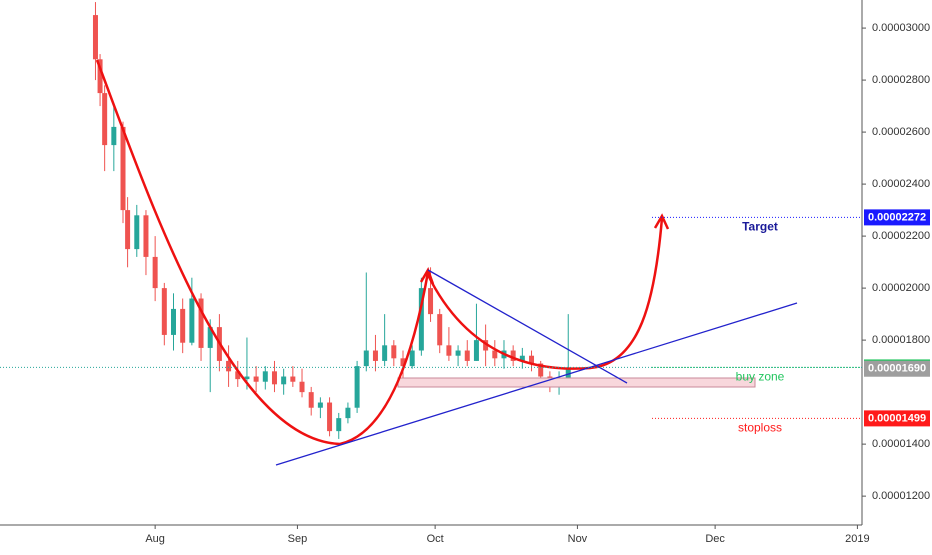 Image resolution: width=932 pixels, height=555 pixels. I want to click on y-tick-label: 0.00002800, so click(901, 80).